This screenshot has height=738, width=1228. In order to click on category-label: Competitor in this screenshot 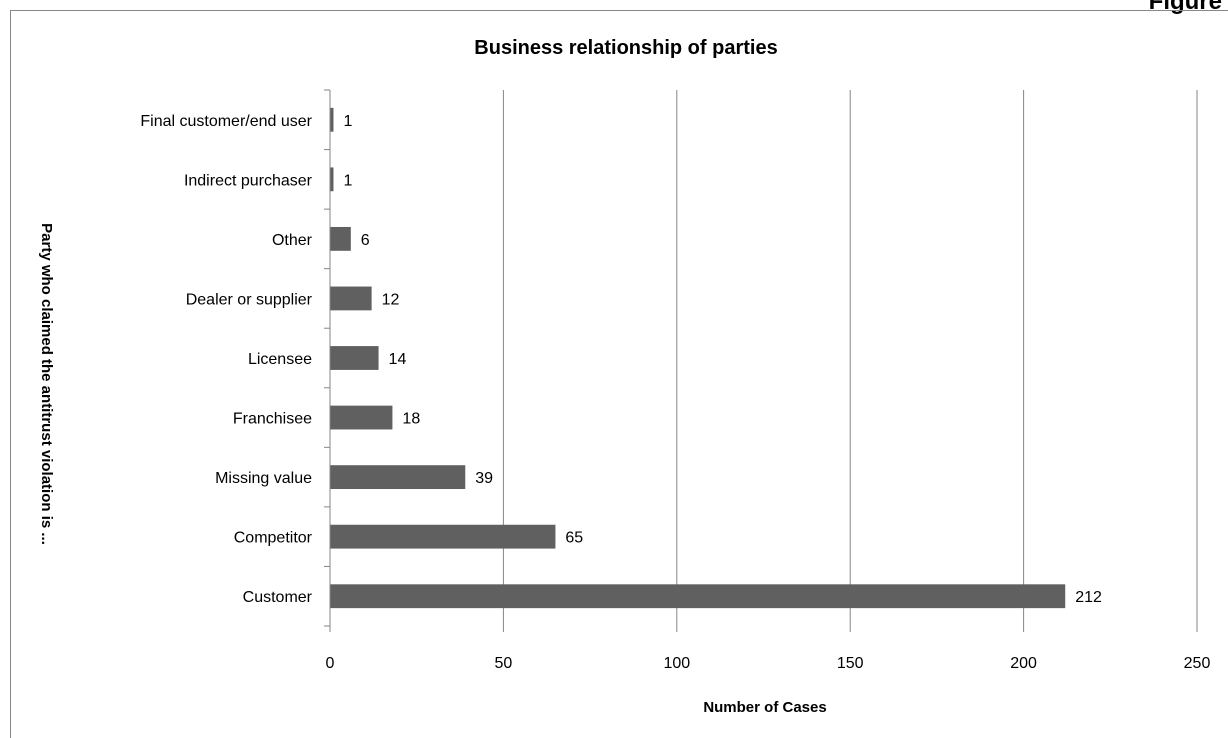, I will do `click(273, 538)`.